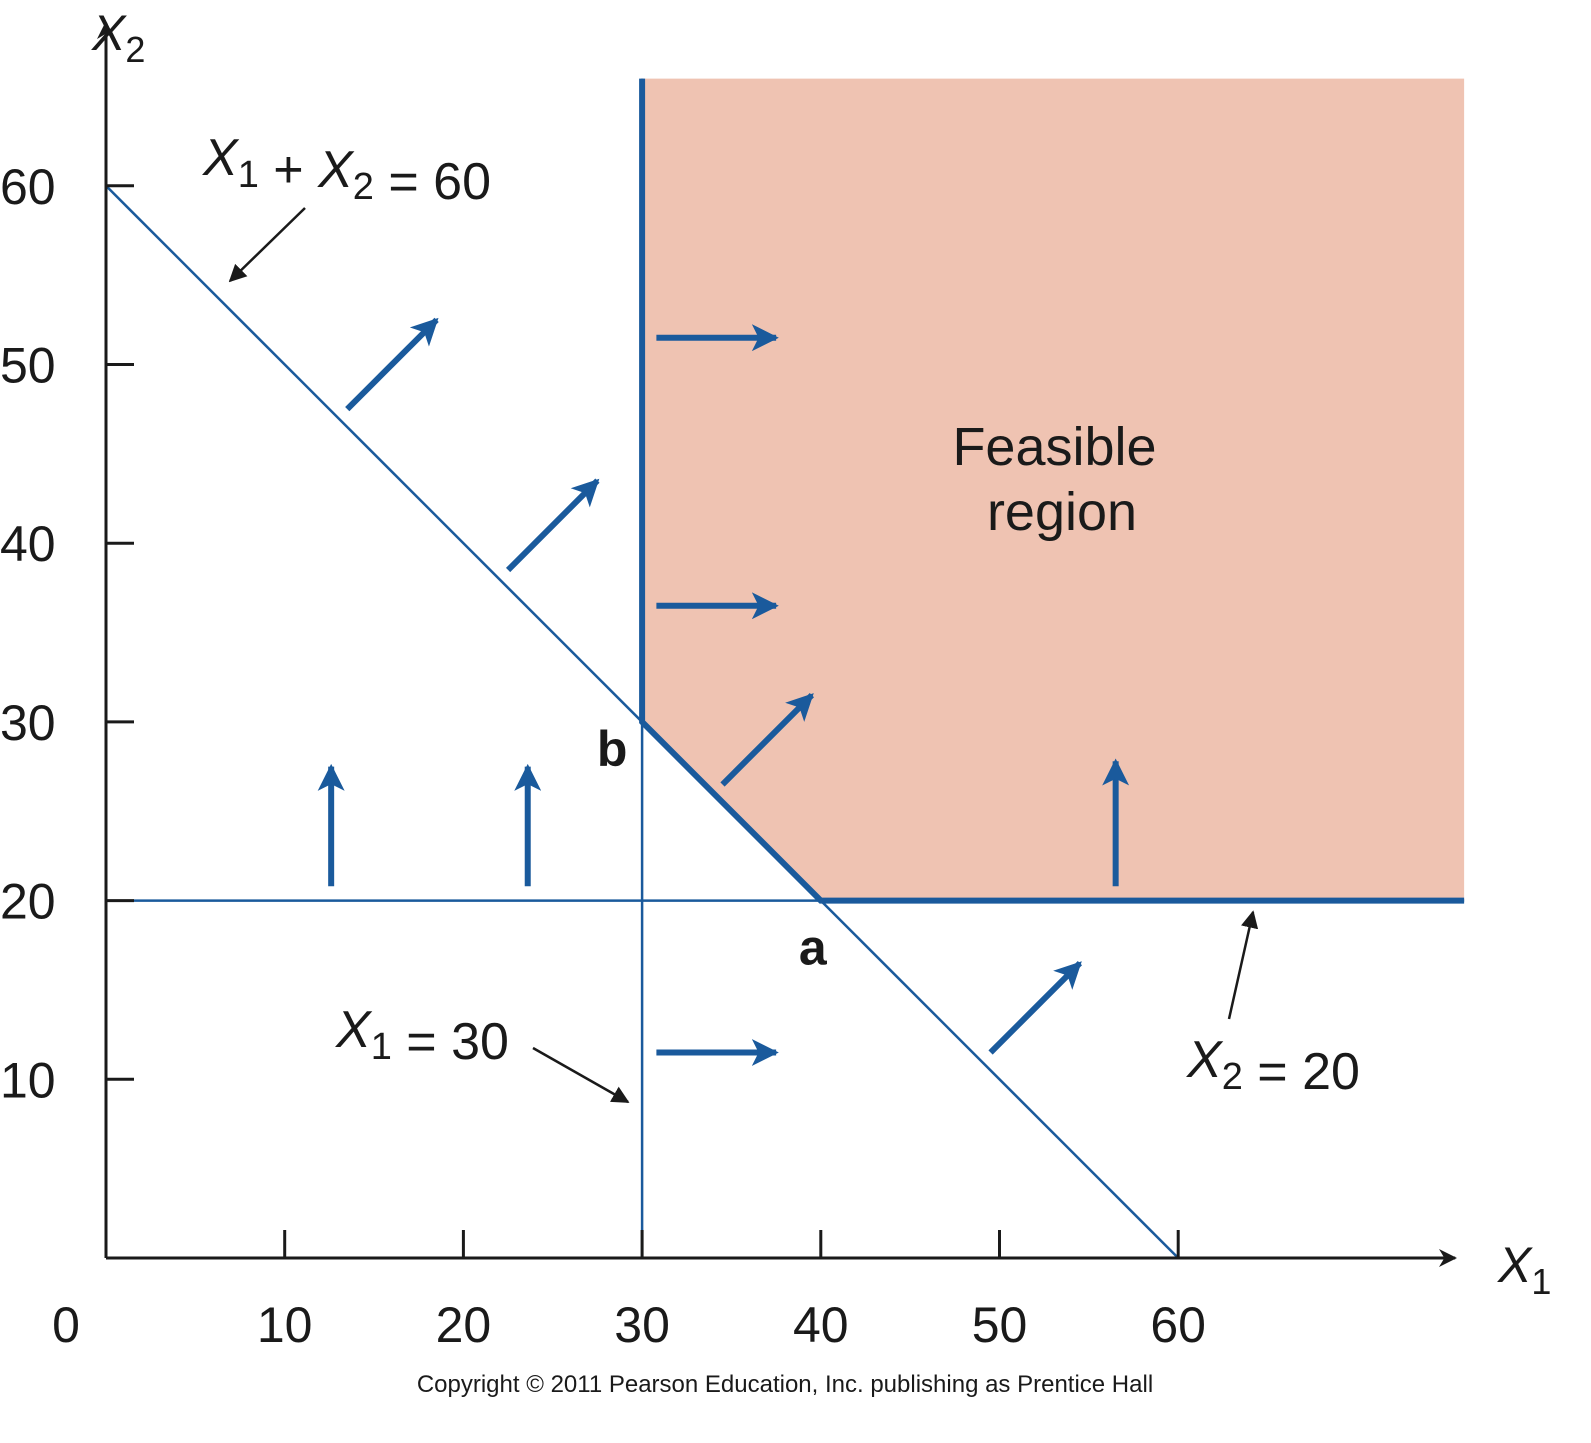  I want to click on pointer-arrow-x1-plus-x2, so click(267, 245).